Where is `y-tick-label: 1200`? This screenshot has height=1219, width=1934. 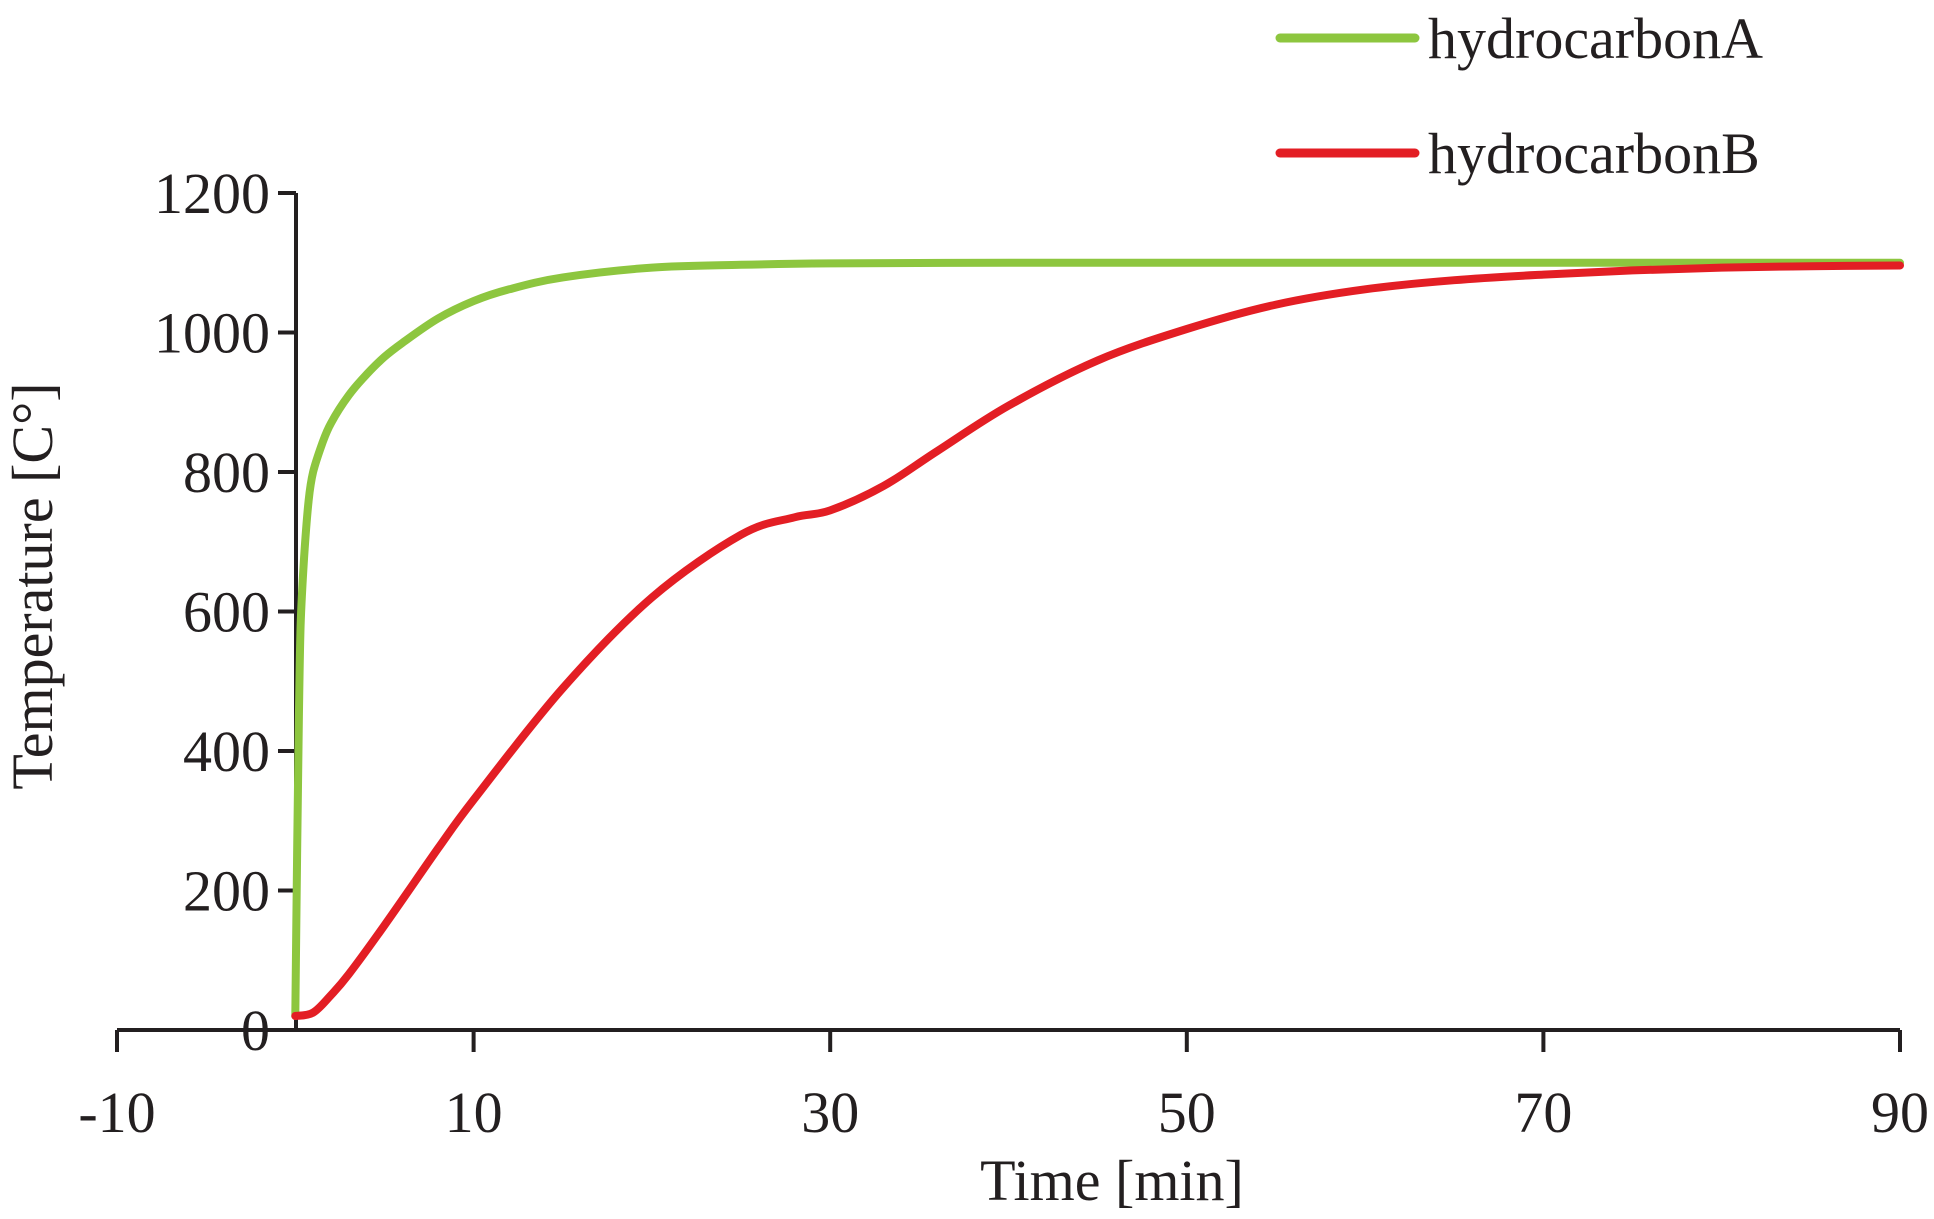 y-tick-label: 1200 is located at coordinates (212, 193).